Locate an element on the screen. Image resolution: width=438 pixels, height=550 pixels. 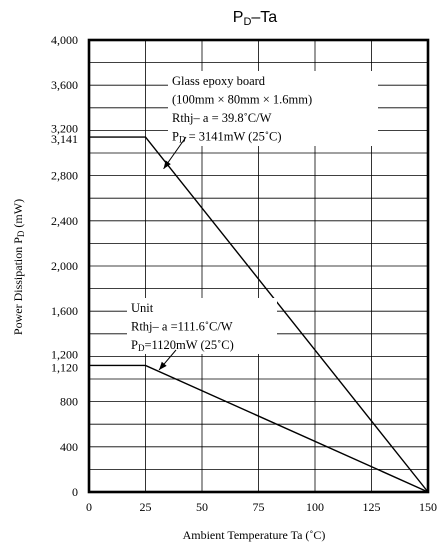
y-tick-label: 2,400 is located at coordinates (64, 221).